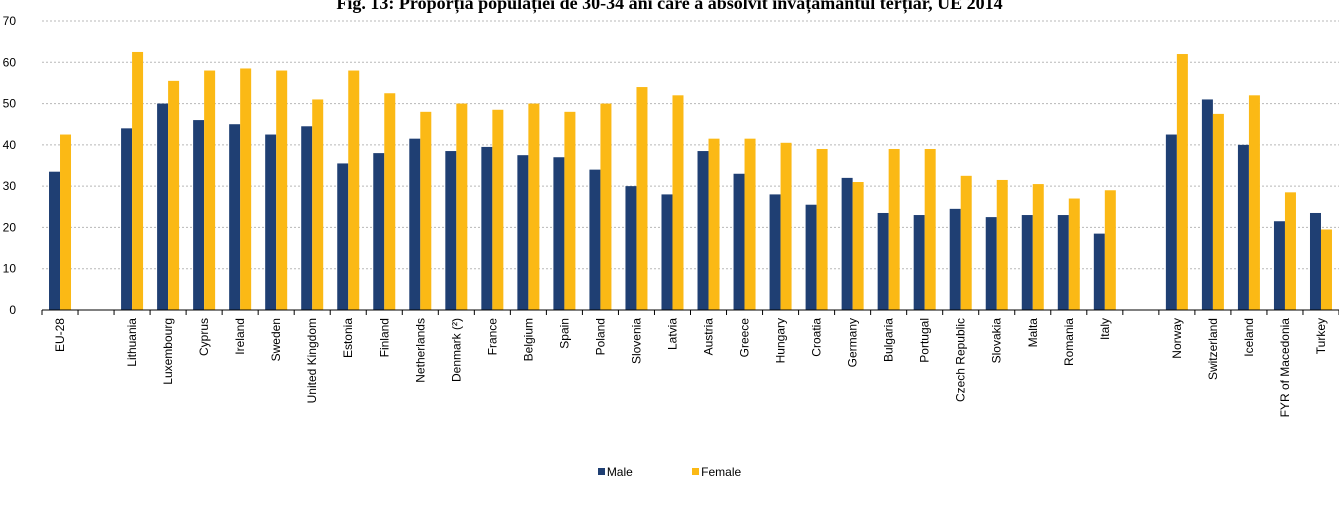 The width and height of the screenshot is (1339, 506). Describe the element at coordinates (619, 472) in the screenshot. I see `legend-label-male: Male` at that location.